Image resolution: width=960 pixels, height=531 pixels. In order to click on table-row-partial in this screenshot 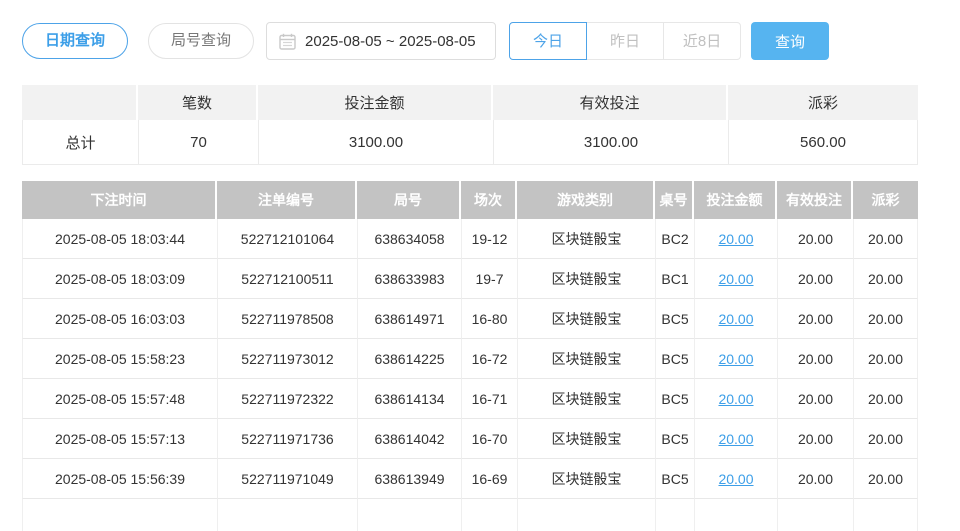, I will do `click(470, 515)`.